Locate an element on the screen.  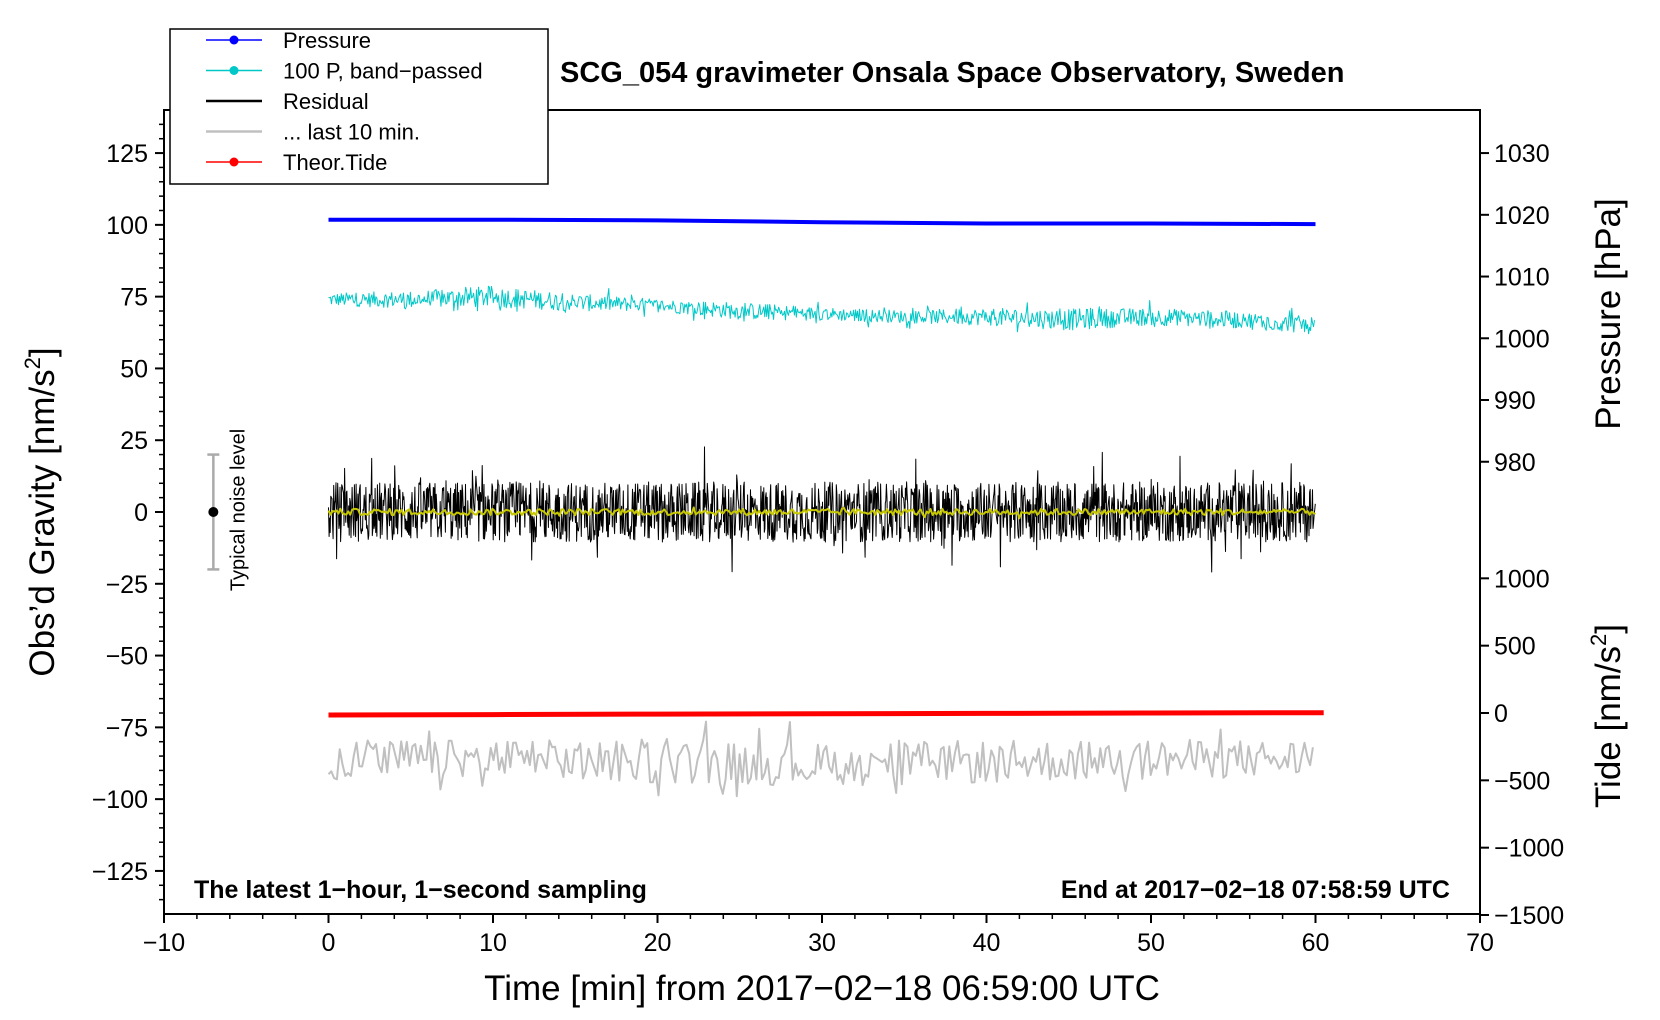
series-residual is located at coordinates (822, 509).